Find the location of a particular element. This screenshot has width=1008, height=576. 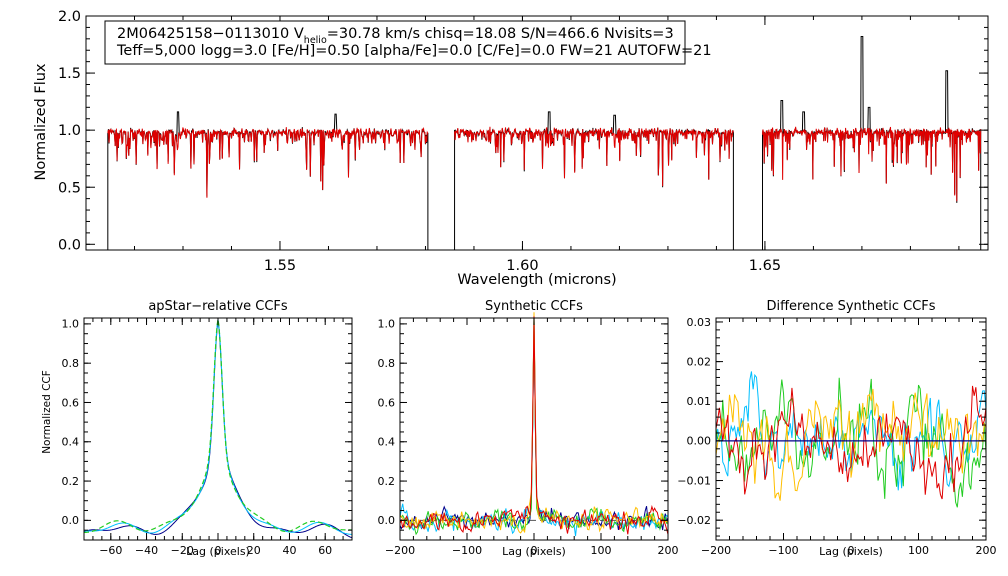

y-tick-label: 0.00 is located at coordinates (699, 441).